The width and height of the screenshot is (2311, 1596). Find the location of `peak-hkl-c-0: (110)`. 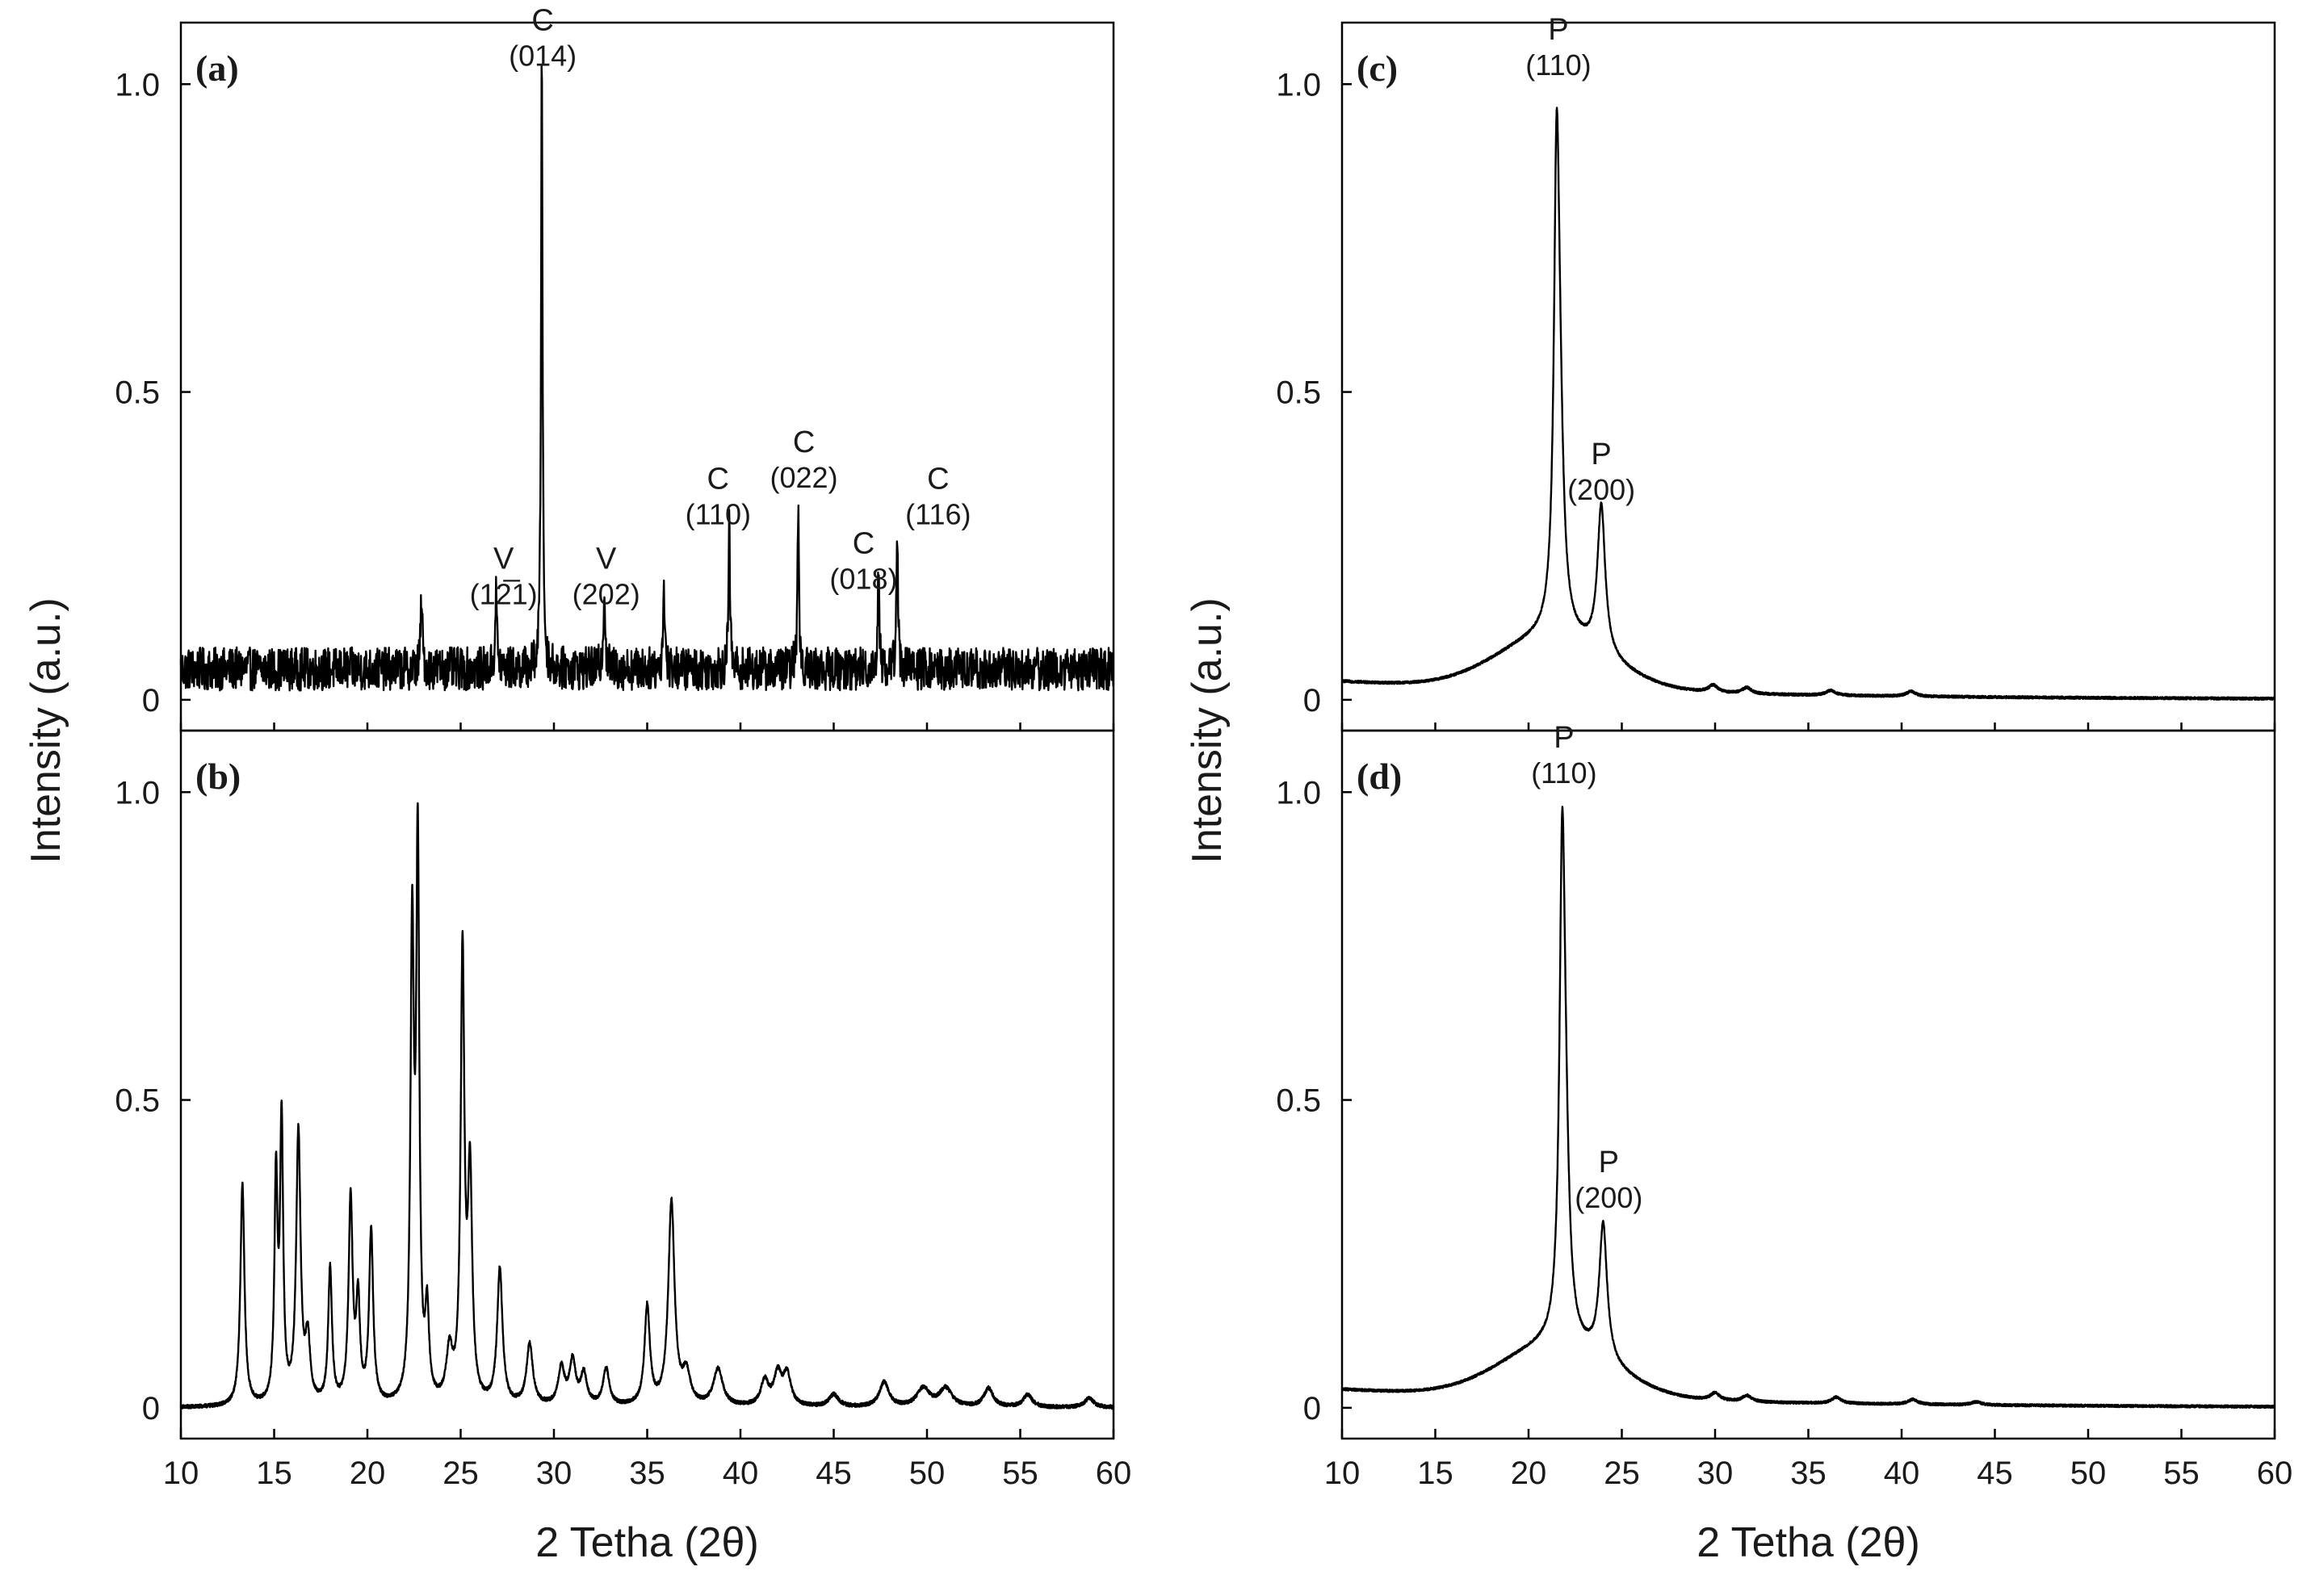

peak-hkl-c-0: (110) is located at coordinates (1558, 65).